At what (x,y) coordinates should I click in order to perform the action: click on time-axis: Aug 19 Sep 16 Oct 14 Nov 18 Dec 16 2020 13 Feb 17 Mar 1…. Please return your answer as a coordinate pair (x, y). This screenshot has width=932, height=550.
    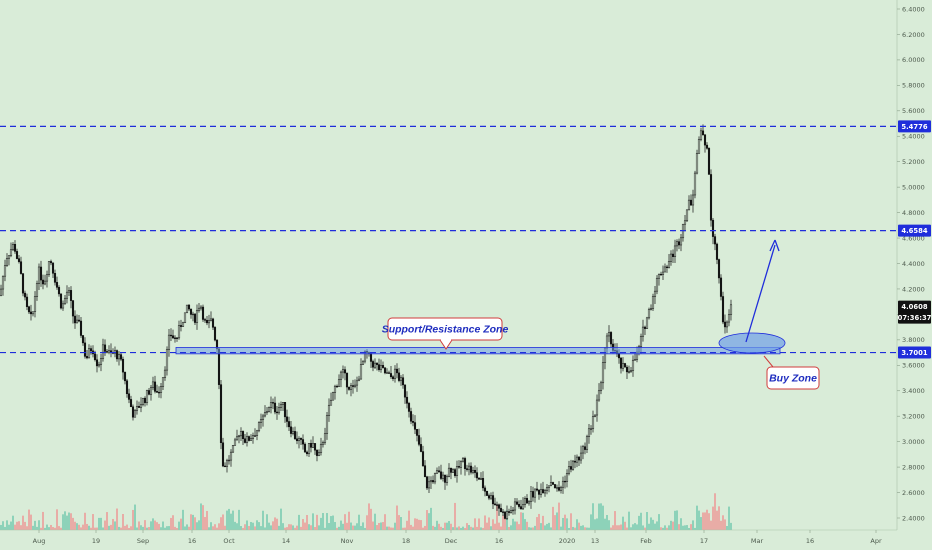
    Looking at the image, I should click on (448, 537).